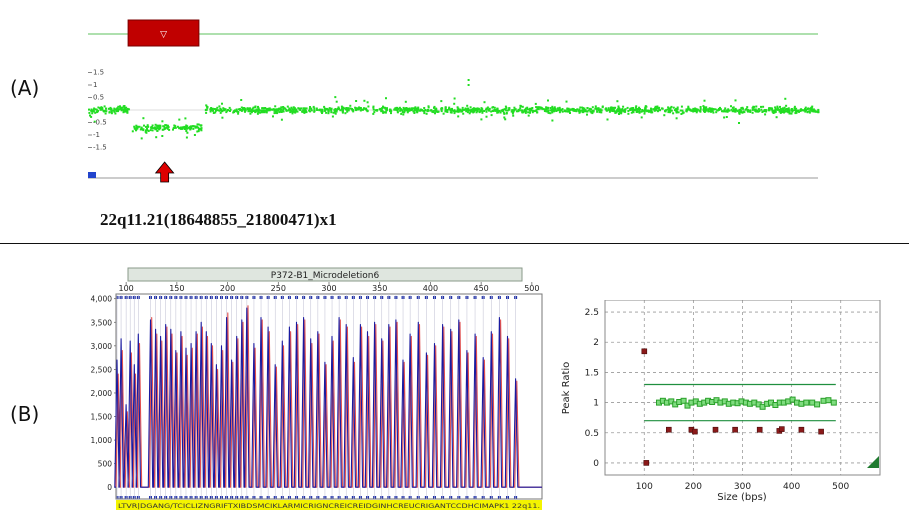  Describe the element at coordinates (102, 440) in the screenshot. I see `y-tick-label: 1,000` at that location.